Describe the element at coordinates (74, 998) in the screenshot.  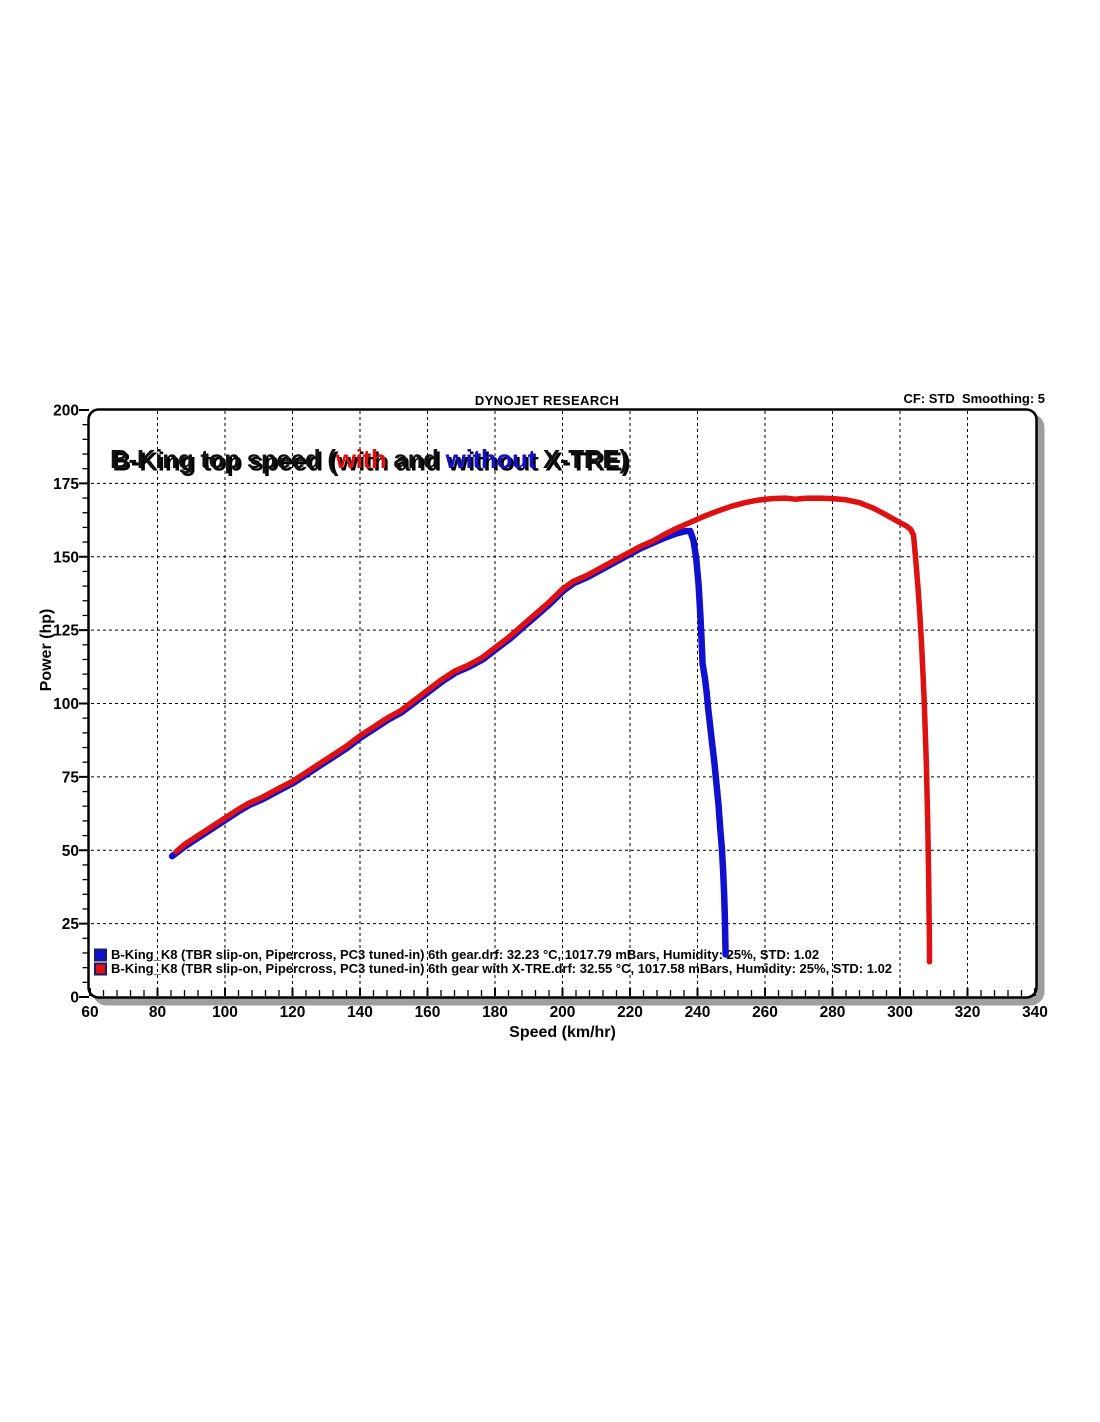
I see `y-tick-label: 0` at that location.